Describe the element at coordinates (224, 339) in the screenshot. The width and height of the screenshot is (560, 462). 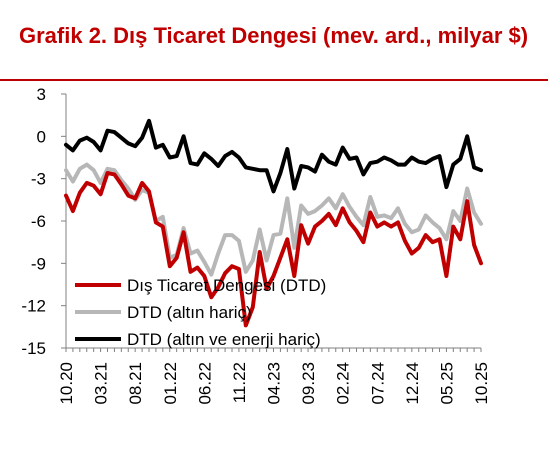
I see `legend-label-3: DTD (altın ve enerji hariç)` at that location.